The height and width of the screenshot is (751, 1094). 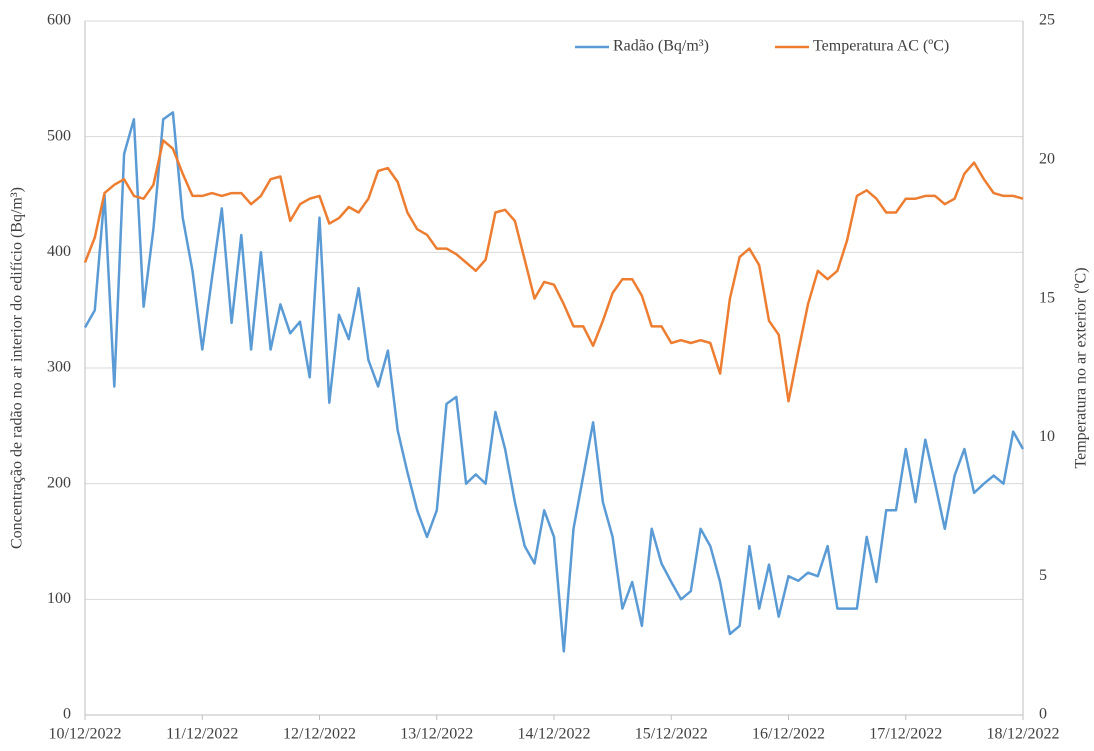 What do you see at coordinates (59, 20) in the screenshot?
I see `y-tick-label: 600` at bounding box center [59, 20].